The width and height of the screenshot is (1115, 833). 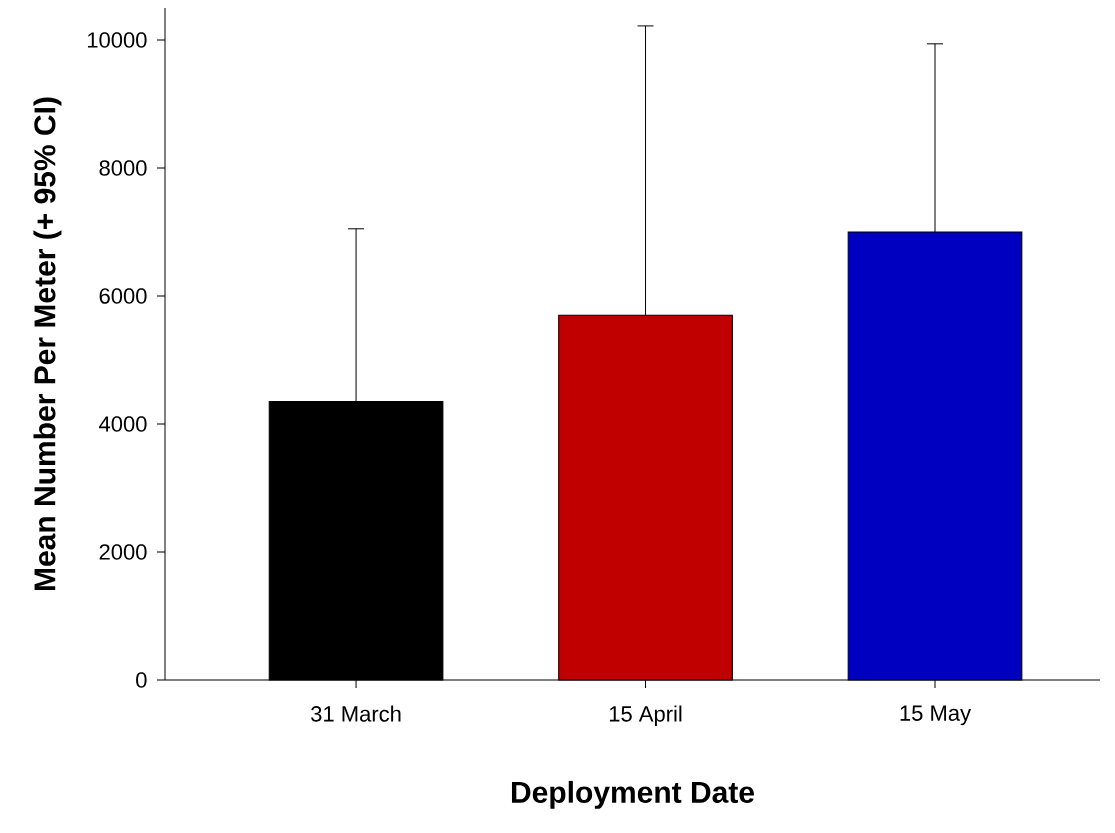 What do you see at coordinates (141, 680) in the screenshot?
I see `y-tick-label: 0` at bounding box center [141, 680].